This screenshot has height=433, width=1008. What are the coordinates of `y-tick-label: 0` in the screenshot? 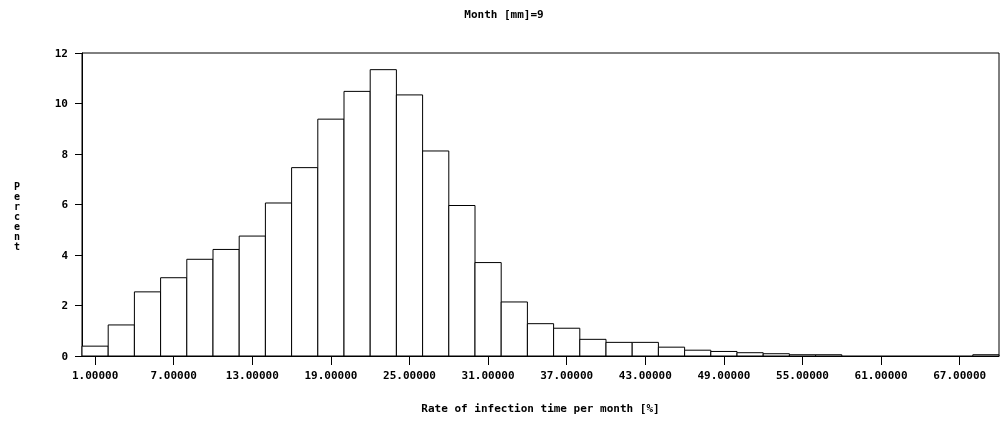 It's located at (64, 356).